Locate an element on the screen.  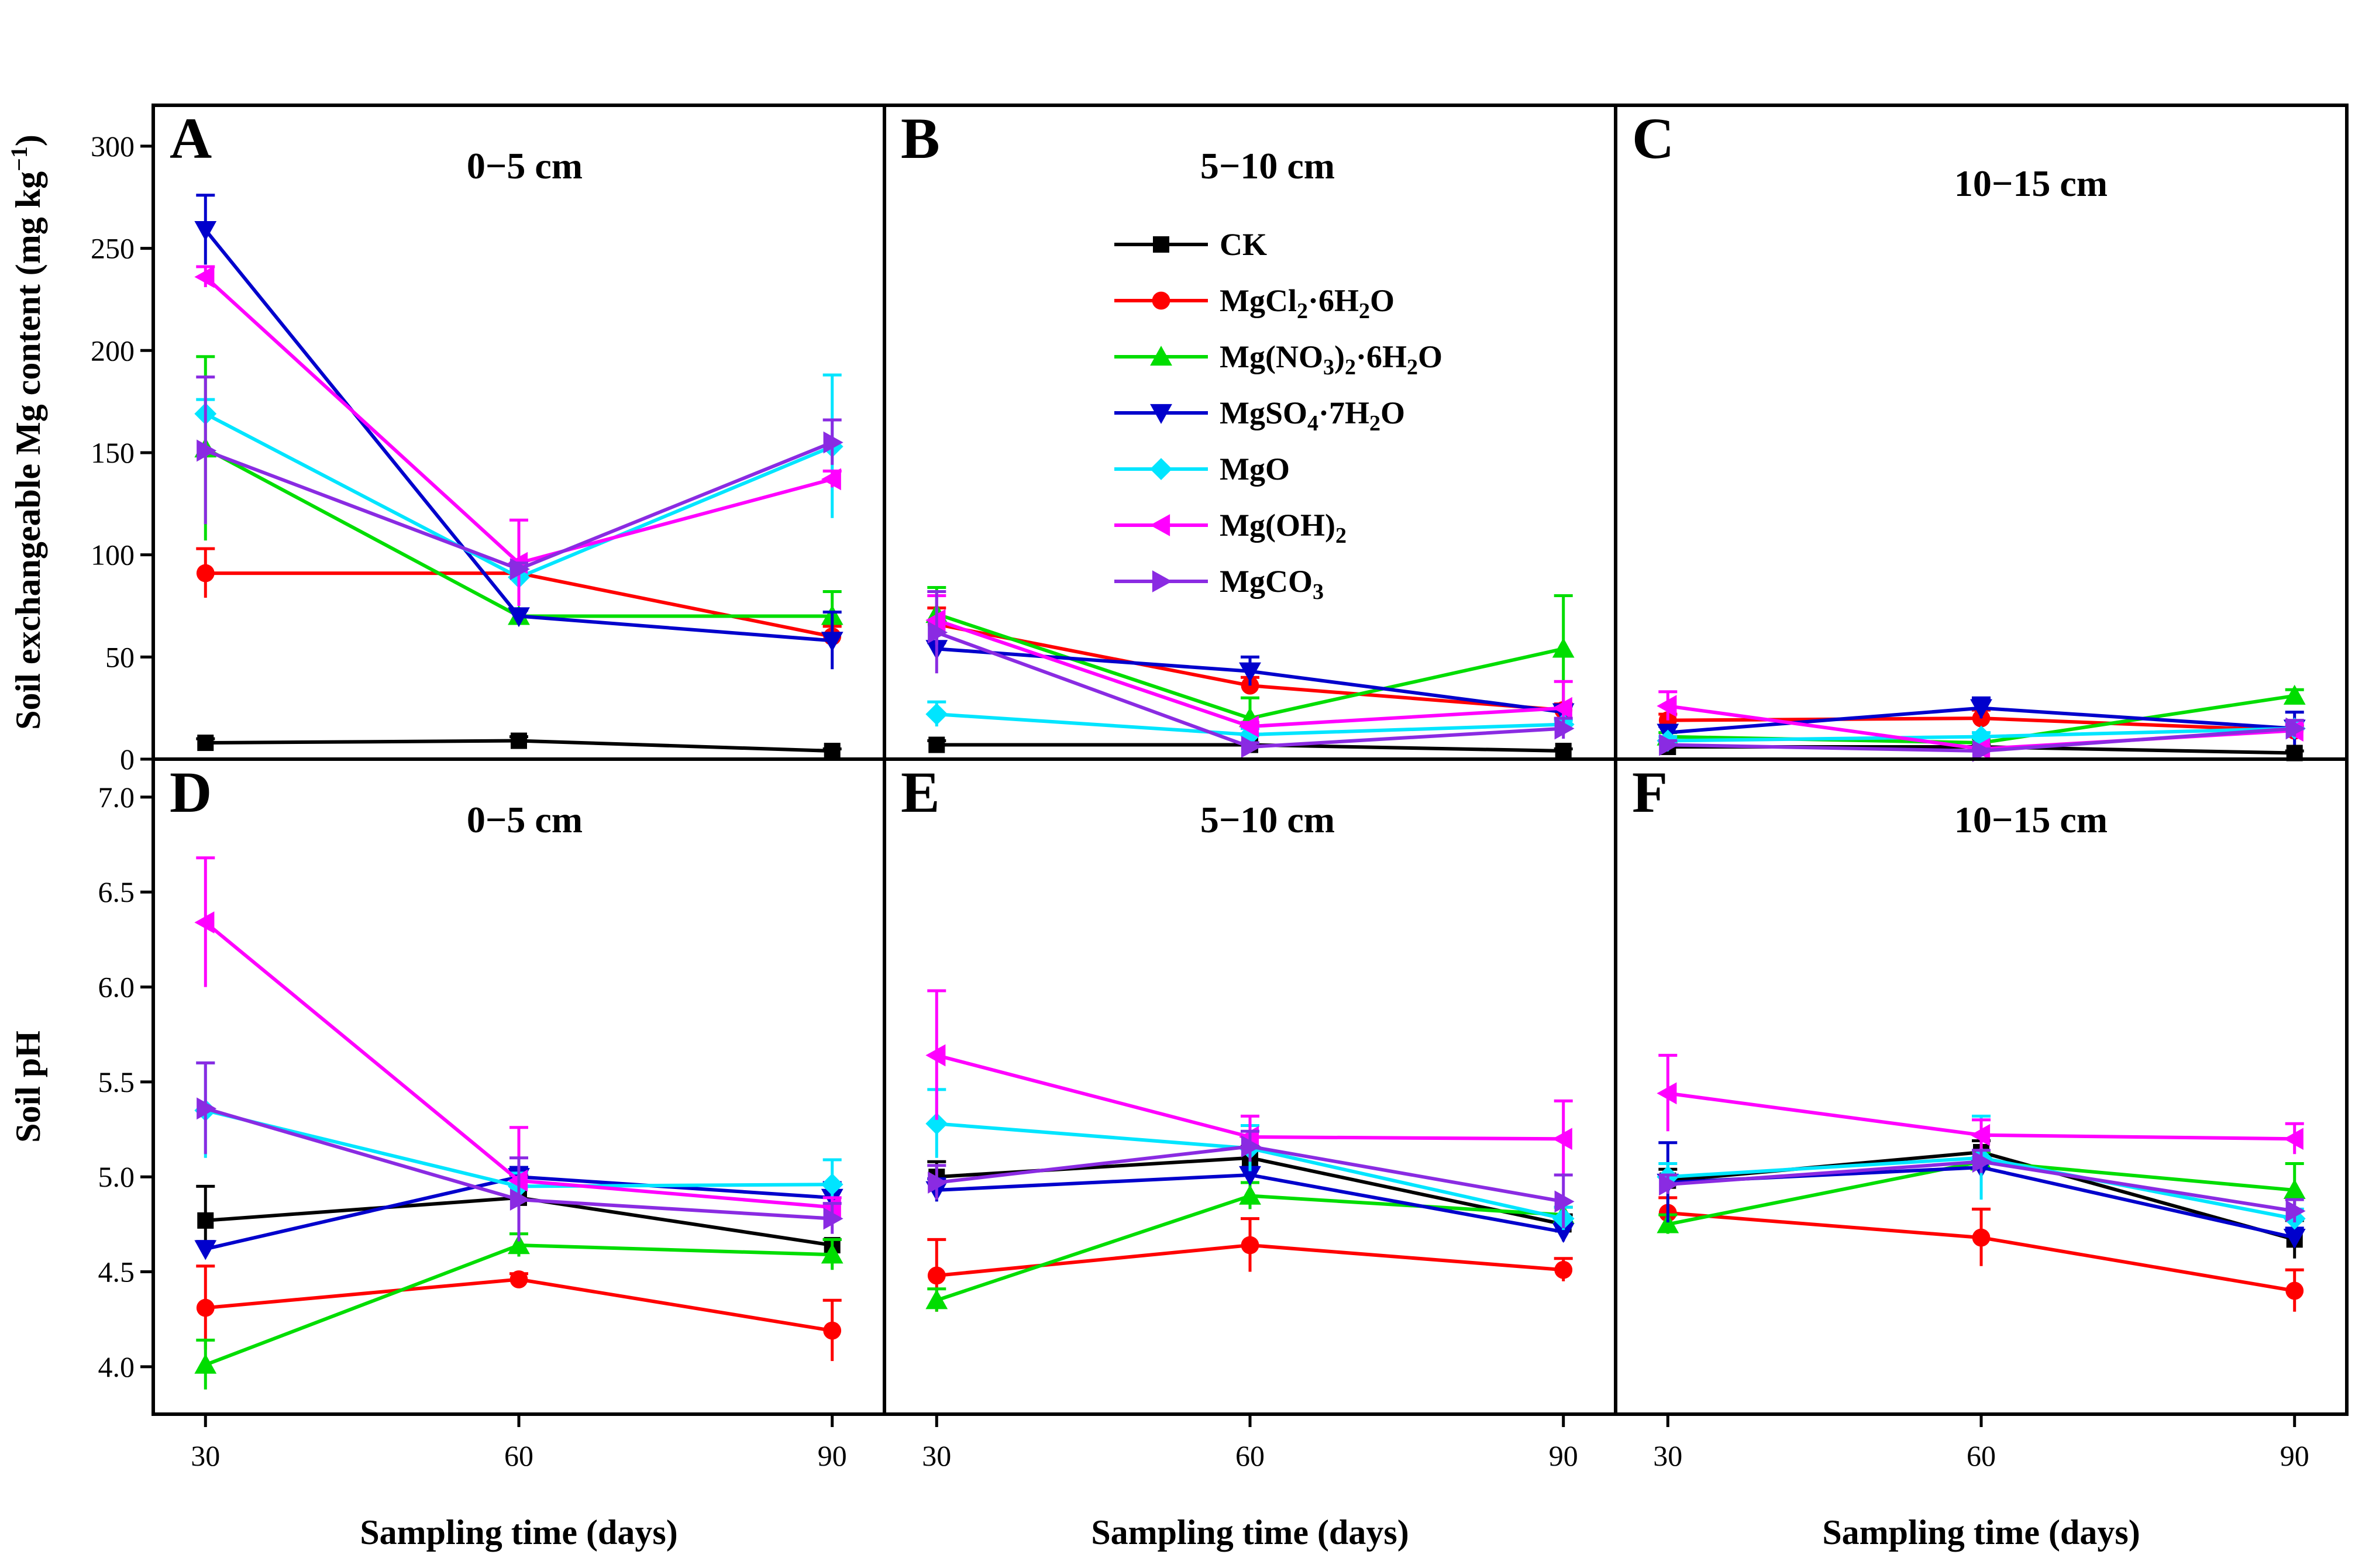
legend-entry-mgo: MgO is located at coordinates (1202, 470).